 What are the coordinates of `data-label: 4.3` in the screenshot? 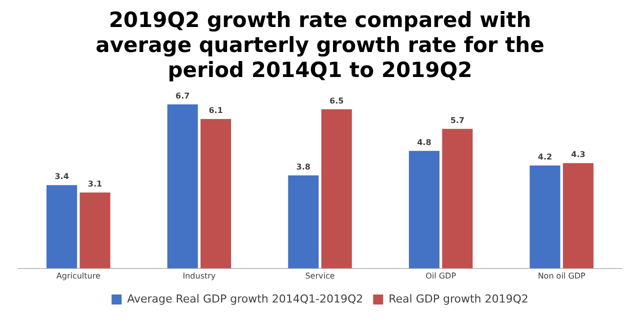 It's located at (578, 155).